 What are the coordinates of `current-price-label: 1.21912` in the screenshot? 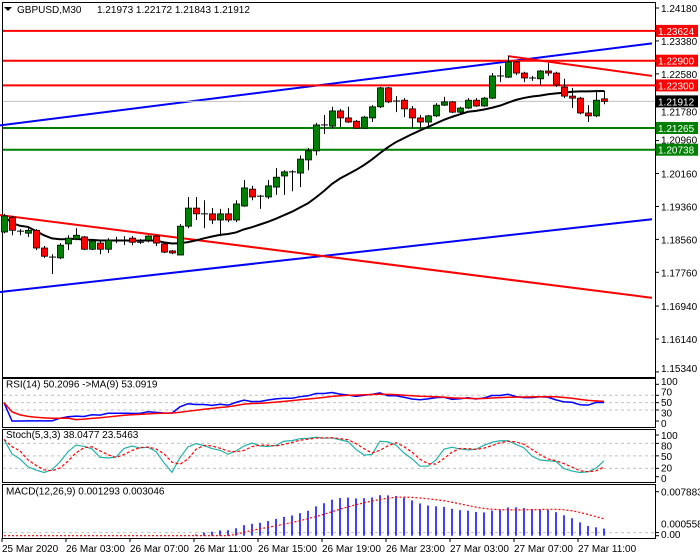 It's located at (676, 102).